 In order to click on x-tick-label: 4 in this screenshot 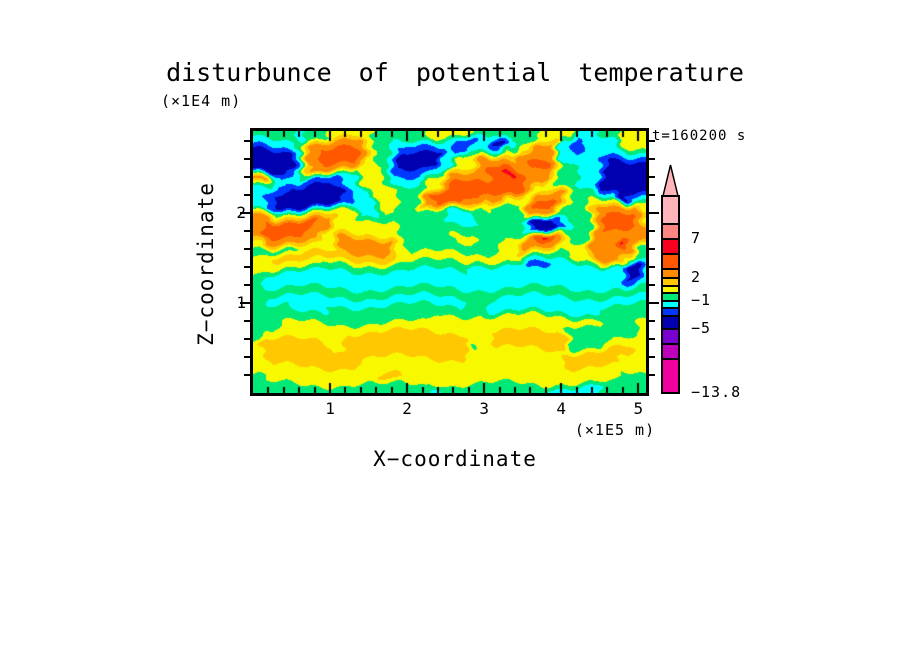, I will do `click(561, 408)`.